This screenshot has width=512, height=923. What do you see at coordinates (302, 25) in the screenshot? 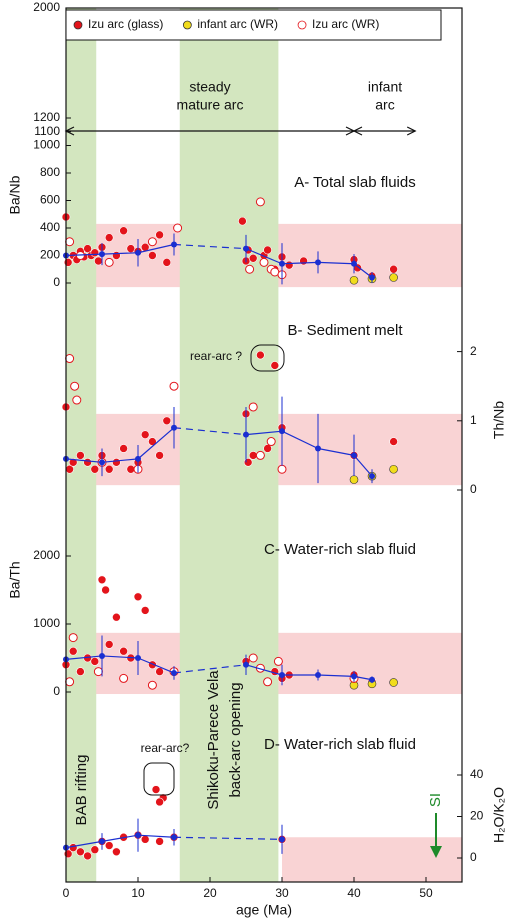
I see `legend-marker` at bounding box center [302, 25].